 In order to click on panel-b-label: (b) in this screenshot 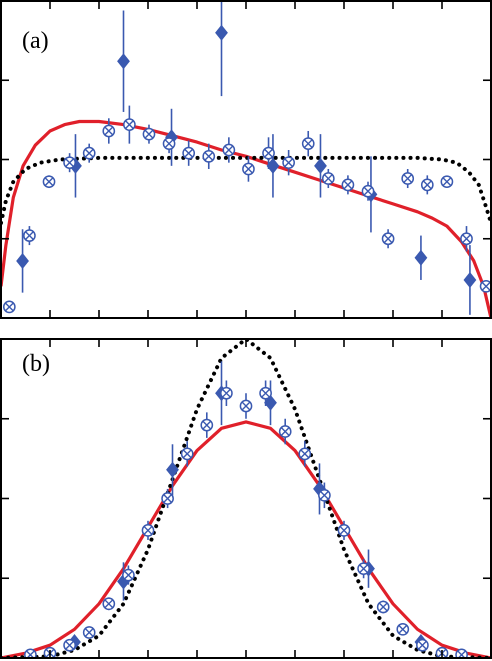, I will do `click(36, 364)`.